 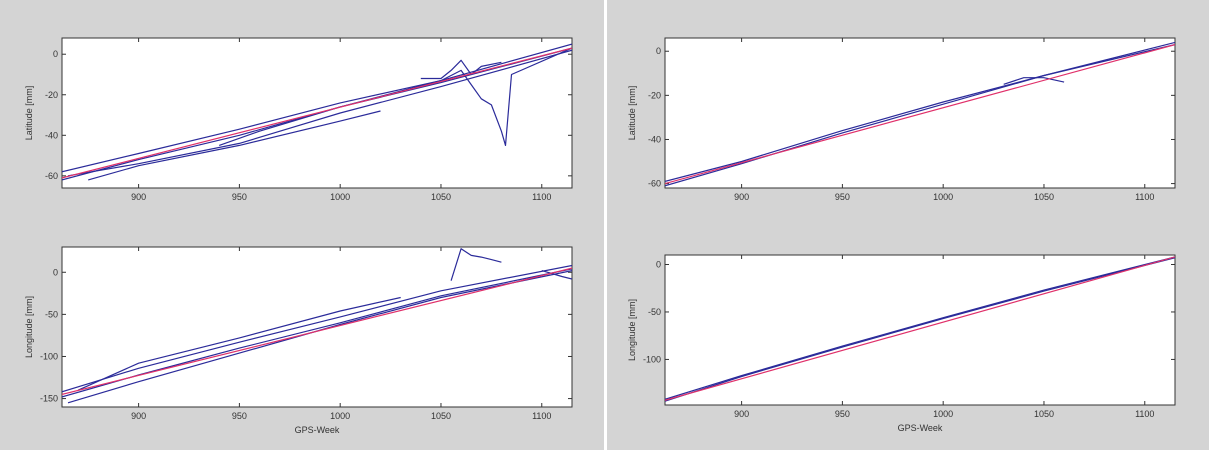 I want to click on y-tick-label: -150, so click(x=49, y=399).